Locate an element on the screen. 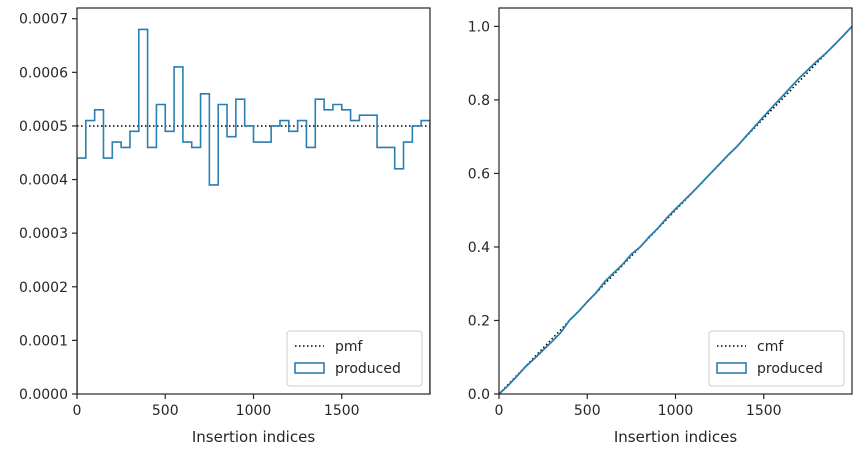  y-tick-label: 0.0001 is located at coordinates (43, 341).